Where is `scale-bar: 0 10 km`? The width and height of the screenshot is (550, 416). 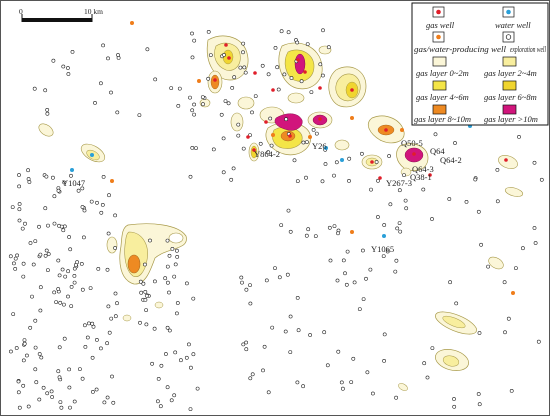
scale-bar: 0 10 km is located at coordinates (61, 14).